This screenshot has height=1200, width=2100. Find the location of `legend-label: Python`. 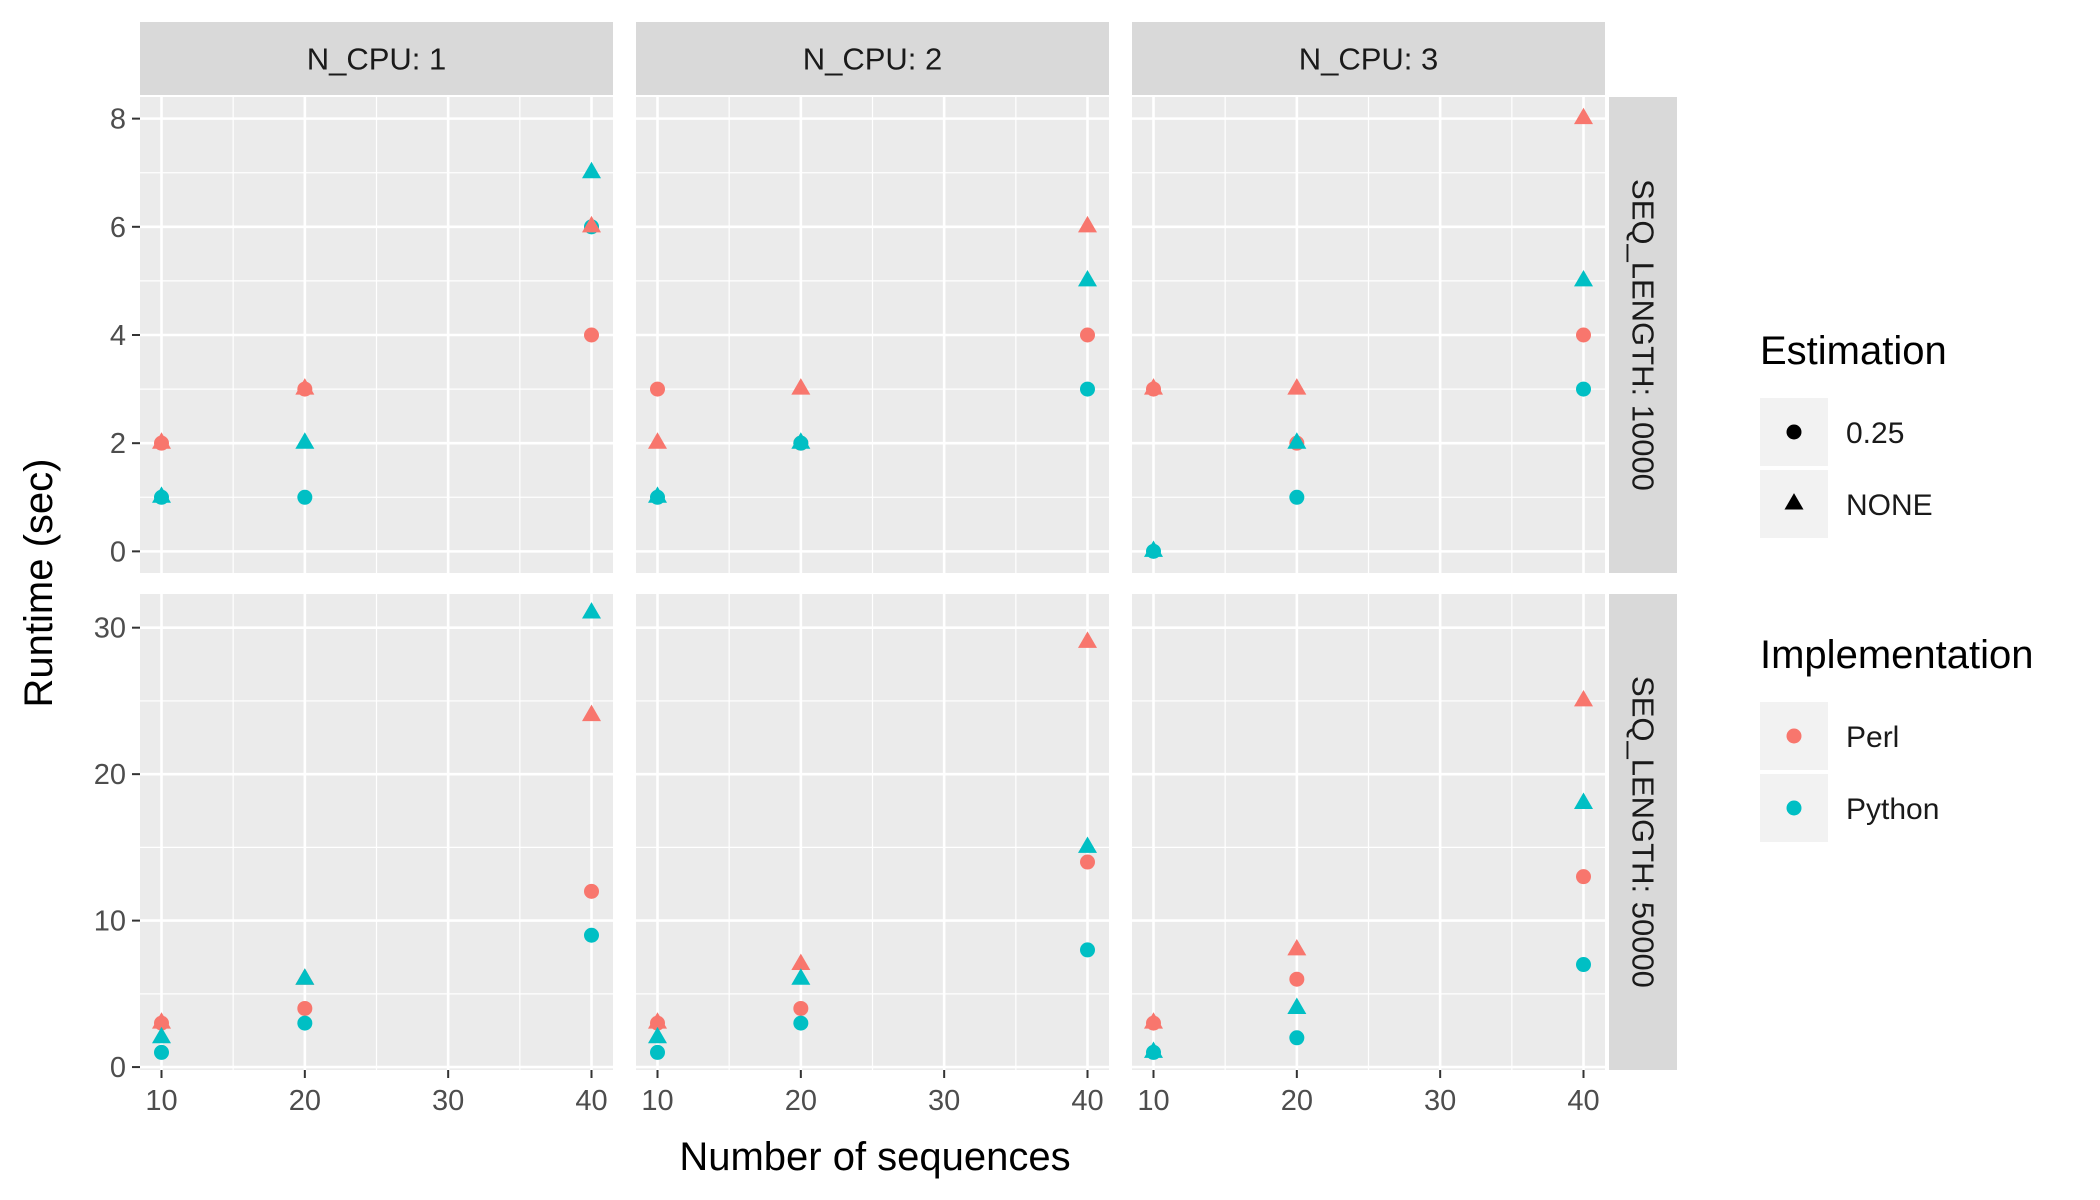

legend-label: Python is located at coordinates (1892, 809).